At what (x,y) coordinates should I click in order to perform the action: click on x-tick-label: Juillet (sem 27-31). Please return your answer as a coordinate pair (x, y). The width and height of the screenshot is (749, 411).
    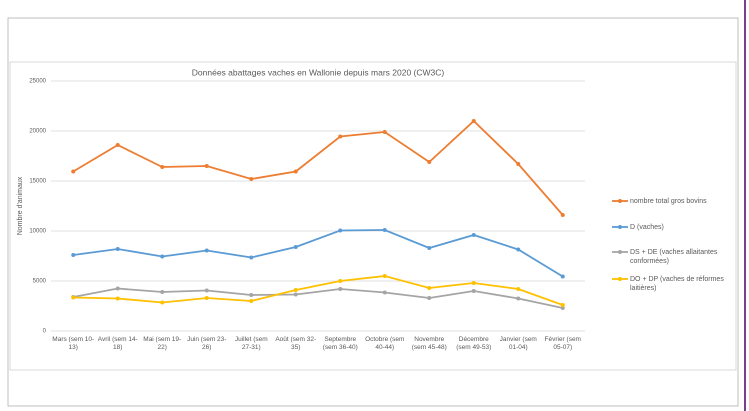
    Looking at the image, I should click on (251, 343).